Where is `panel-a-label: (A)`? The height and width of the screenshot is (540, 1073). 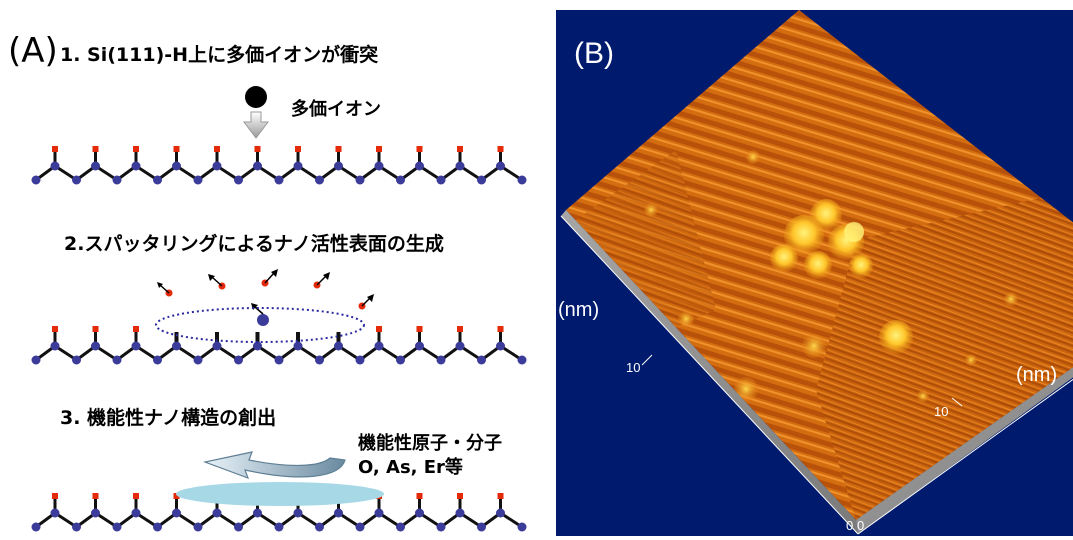 panel-a-label: (A) is located at coordinates (33, 51).